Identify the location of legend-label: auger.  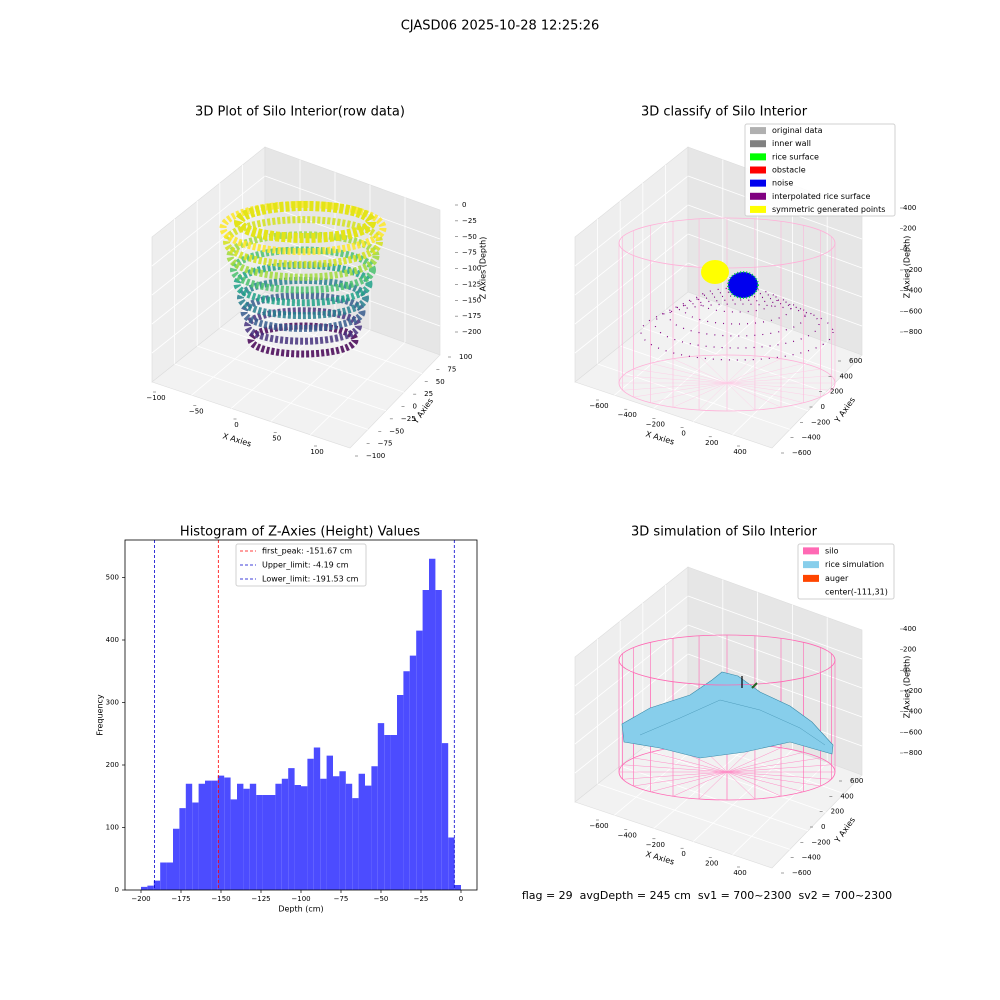
(837, 578).